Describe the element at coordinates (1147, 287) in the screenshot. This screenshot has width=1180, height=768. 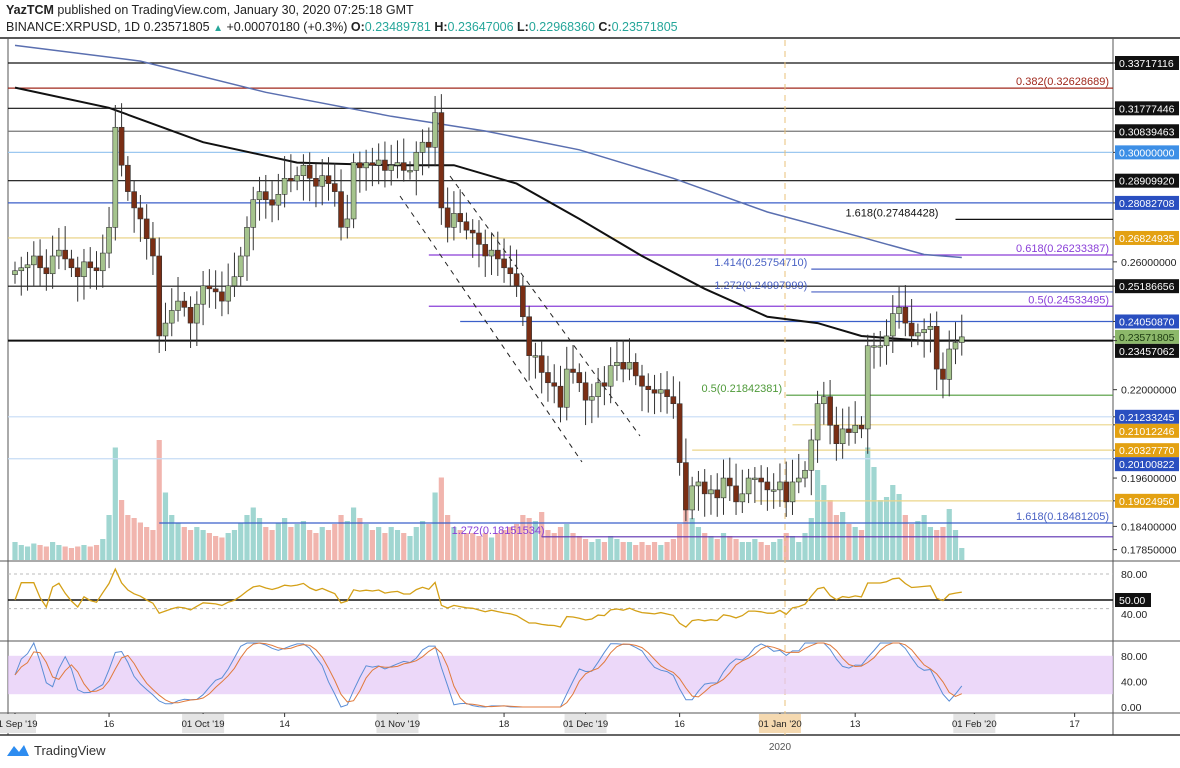
I see `price-axis-badge-label: 0.25186656` at that location.